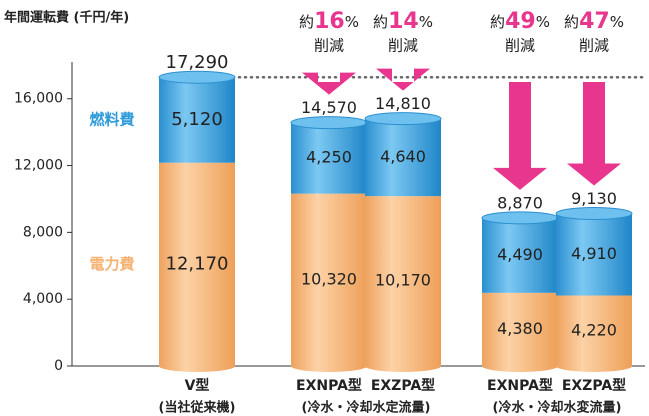  I want to click on group-label: (冷水・冷却水定流量), so click(366, 408).